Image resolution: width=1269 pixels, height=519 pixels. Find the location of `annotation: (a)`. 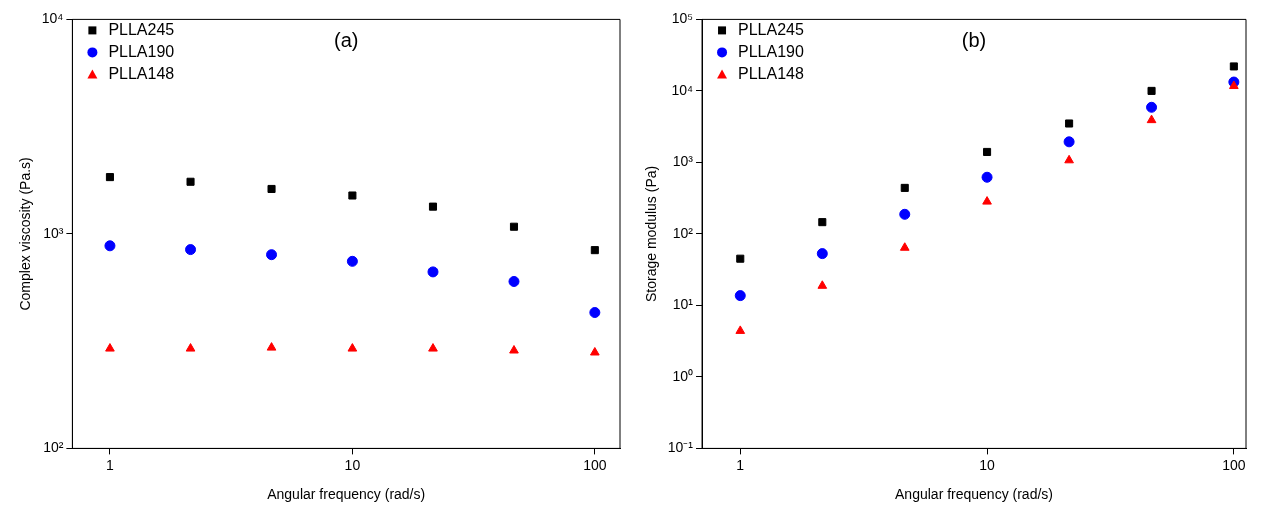

annotation: (a) is located at coordinates (346, 39).